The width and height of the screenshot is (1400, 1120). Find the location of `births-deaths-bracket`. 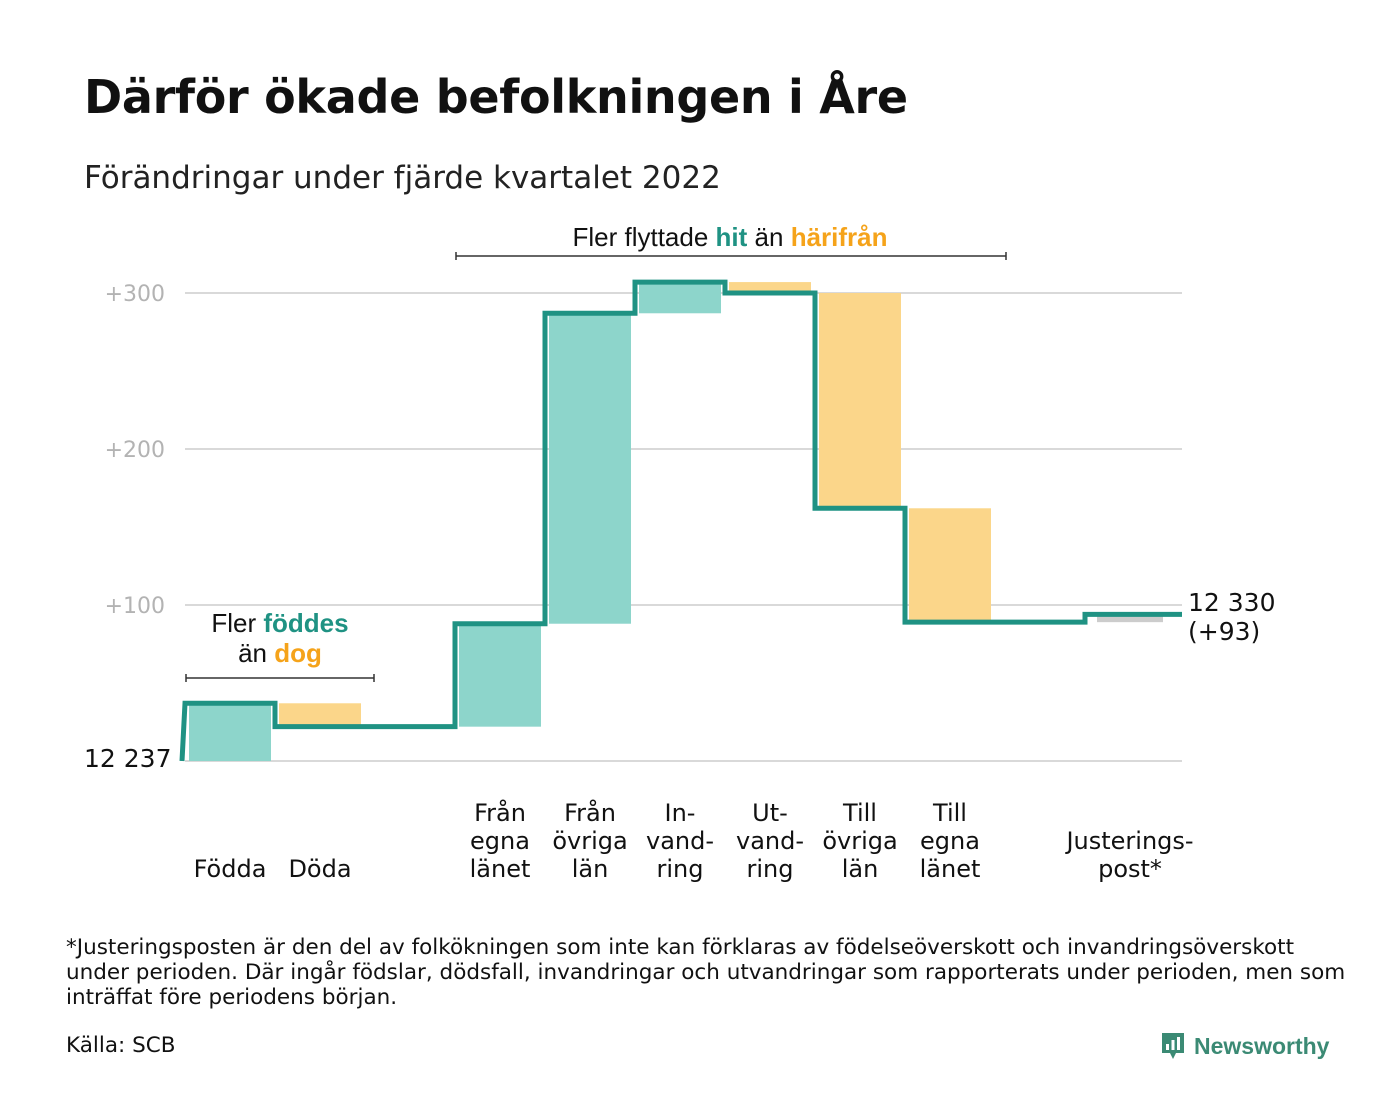

births-deaths-bracket is located at coordinates (280, 678).